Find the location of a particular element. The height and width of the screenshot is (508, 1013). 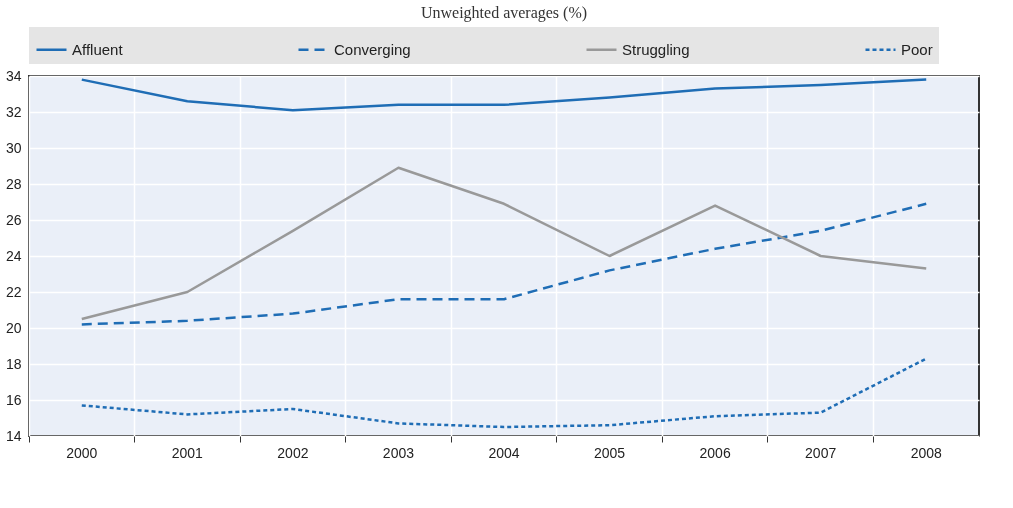

x-tick-label: 2005 is located at coordinates (609, 452).